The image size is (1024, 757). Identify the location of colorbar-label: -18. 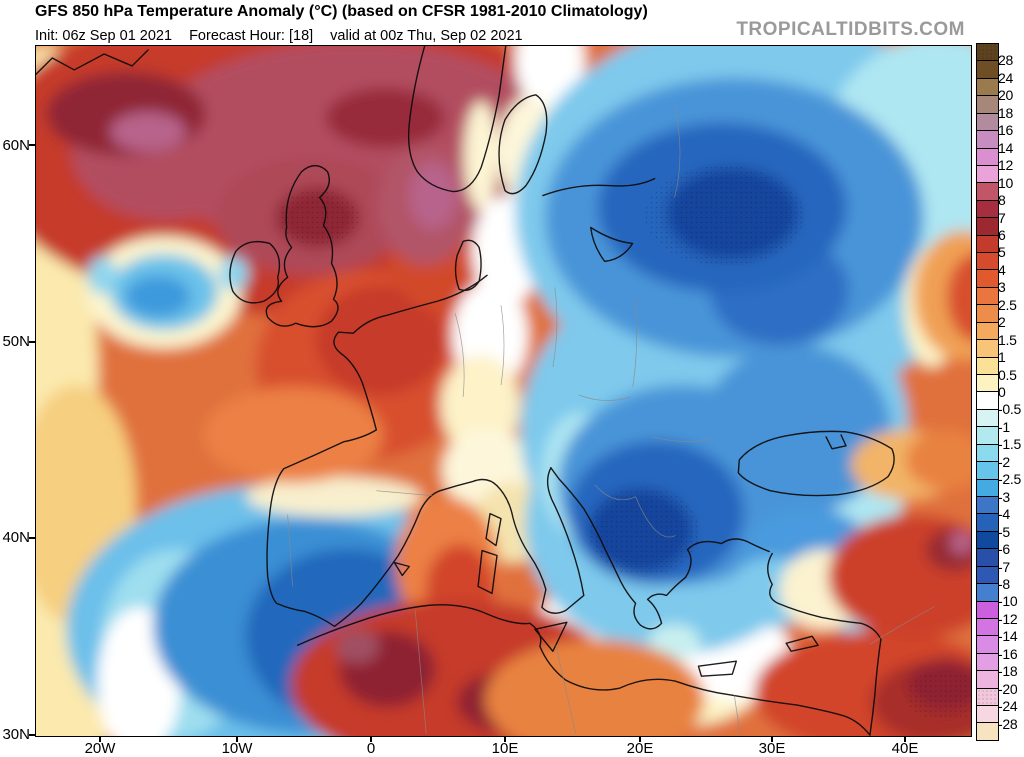
(1008, 671).